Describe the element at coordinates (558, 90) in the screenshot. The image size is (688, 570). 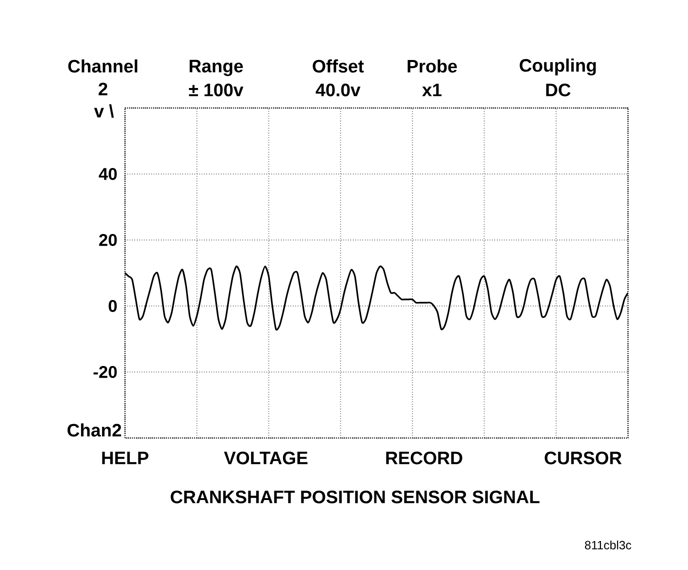
I see `text: DC` at that location.